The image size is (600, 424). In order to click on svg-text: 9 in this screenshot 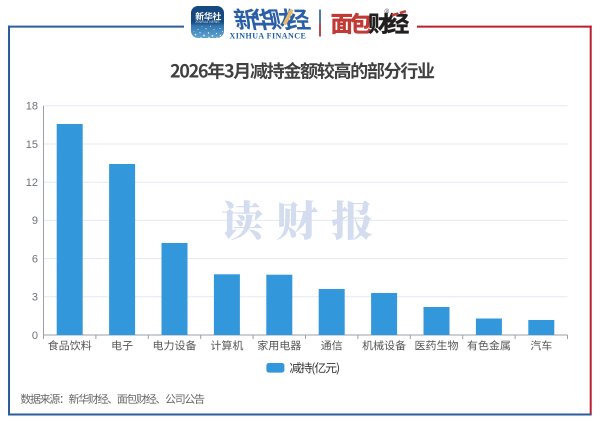, I will do `click(35, 221)`.